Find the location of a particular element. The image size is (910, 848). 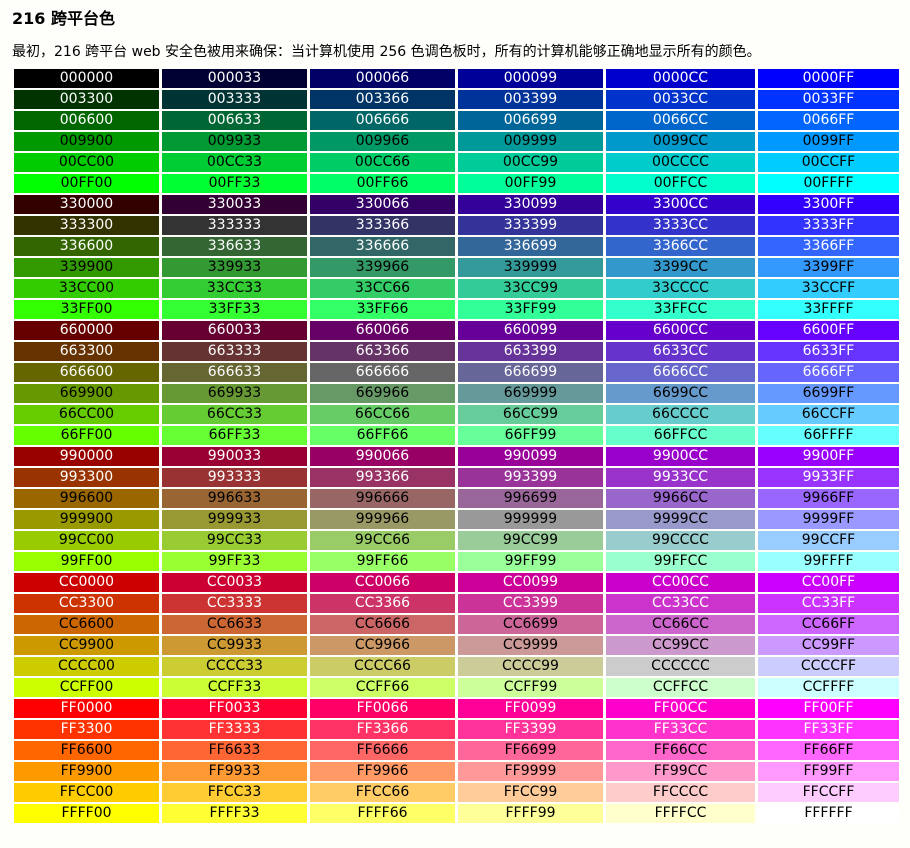

table-row: 66CC00 66CC33 66CC66 66CC99 66CCCC 66CCFF is located at coordinates (456, 414).